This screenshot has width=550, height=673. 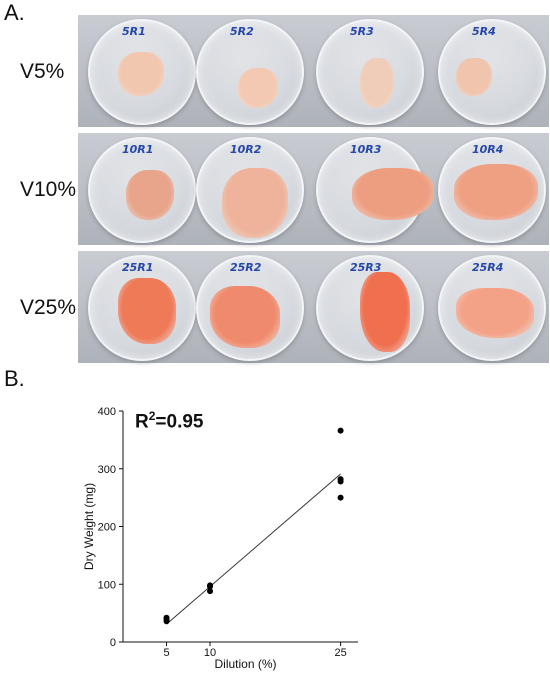 What do you see at coordinates (14, 378) in the screenshot?
I see `panel-b-label: B.` at bounding box center [14, 378].